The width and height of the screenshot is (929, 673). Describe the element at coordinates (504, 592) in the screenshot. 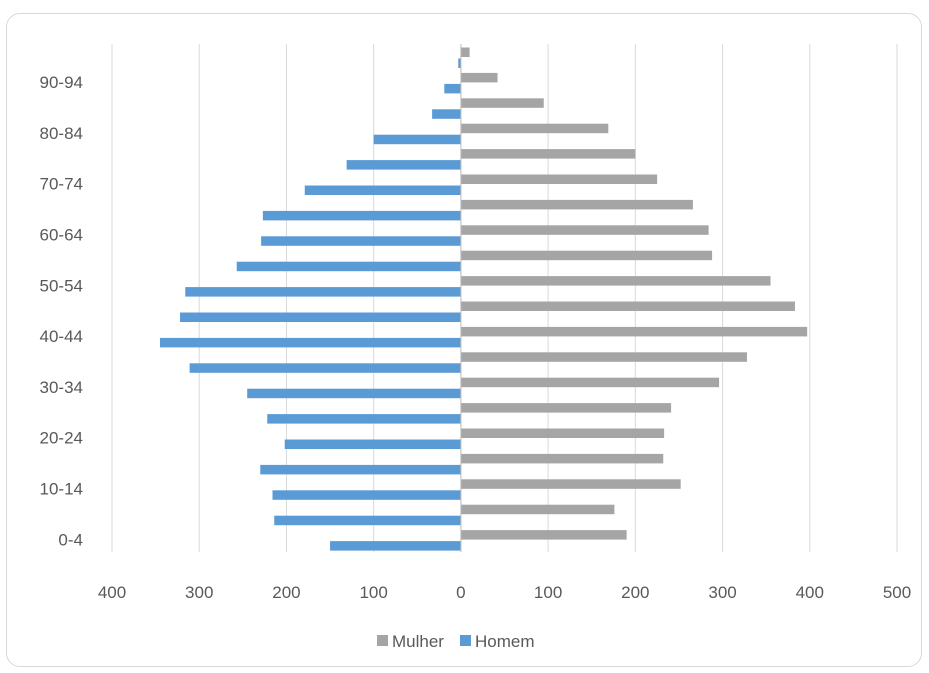

I see `x-tick-labels: 400 300 200 100 0 100 200 300 400 500` at that location.